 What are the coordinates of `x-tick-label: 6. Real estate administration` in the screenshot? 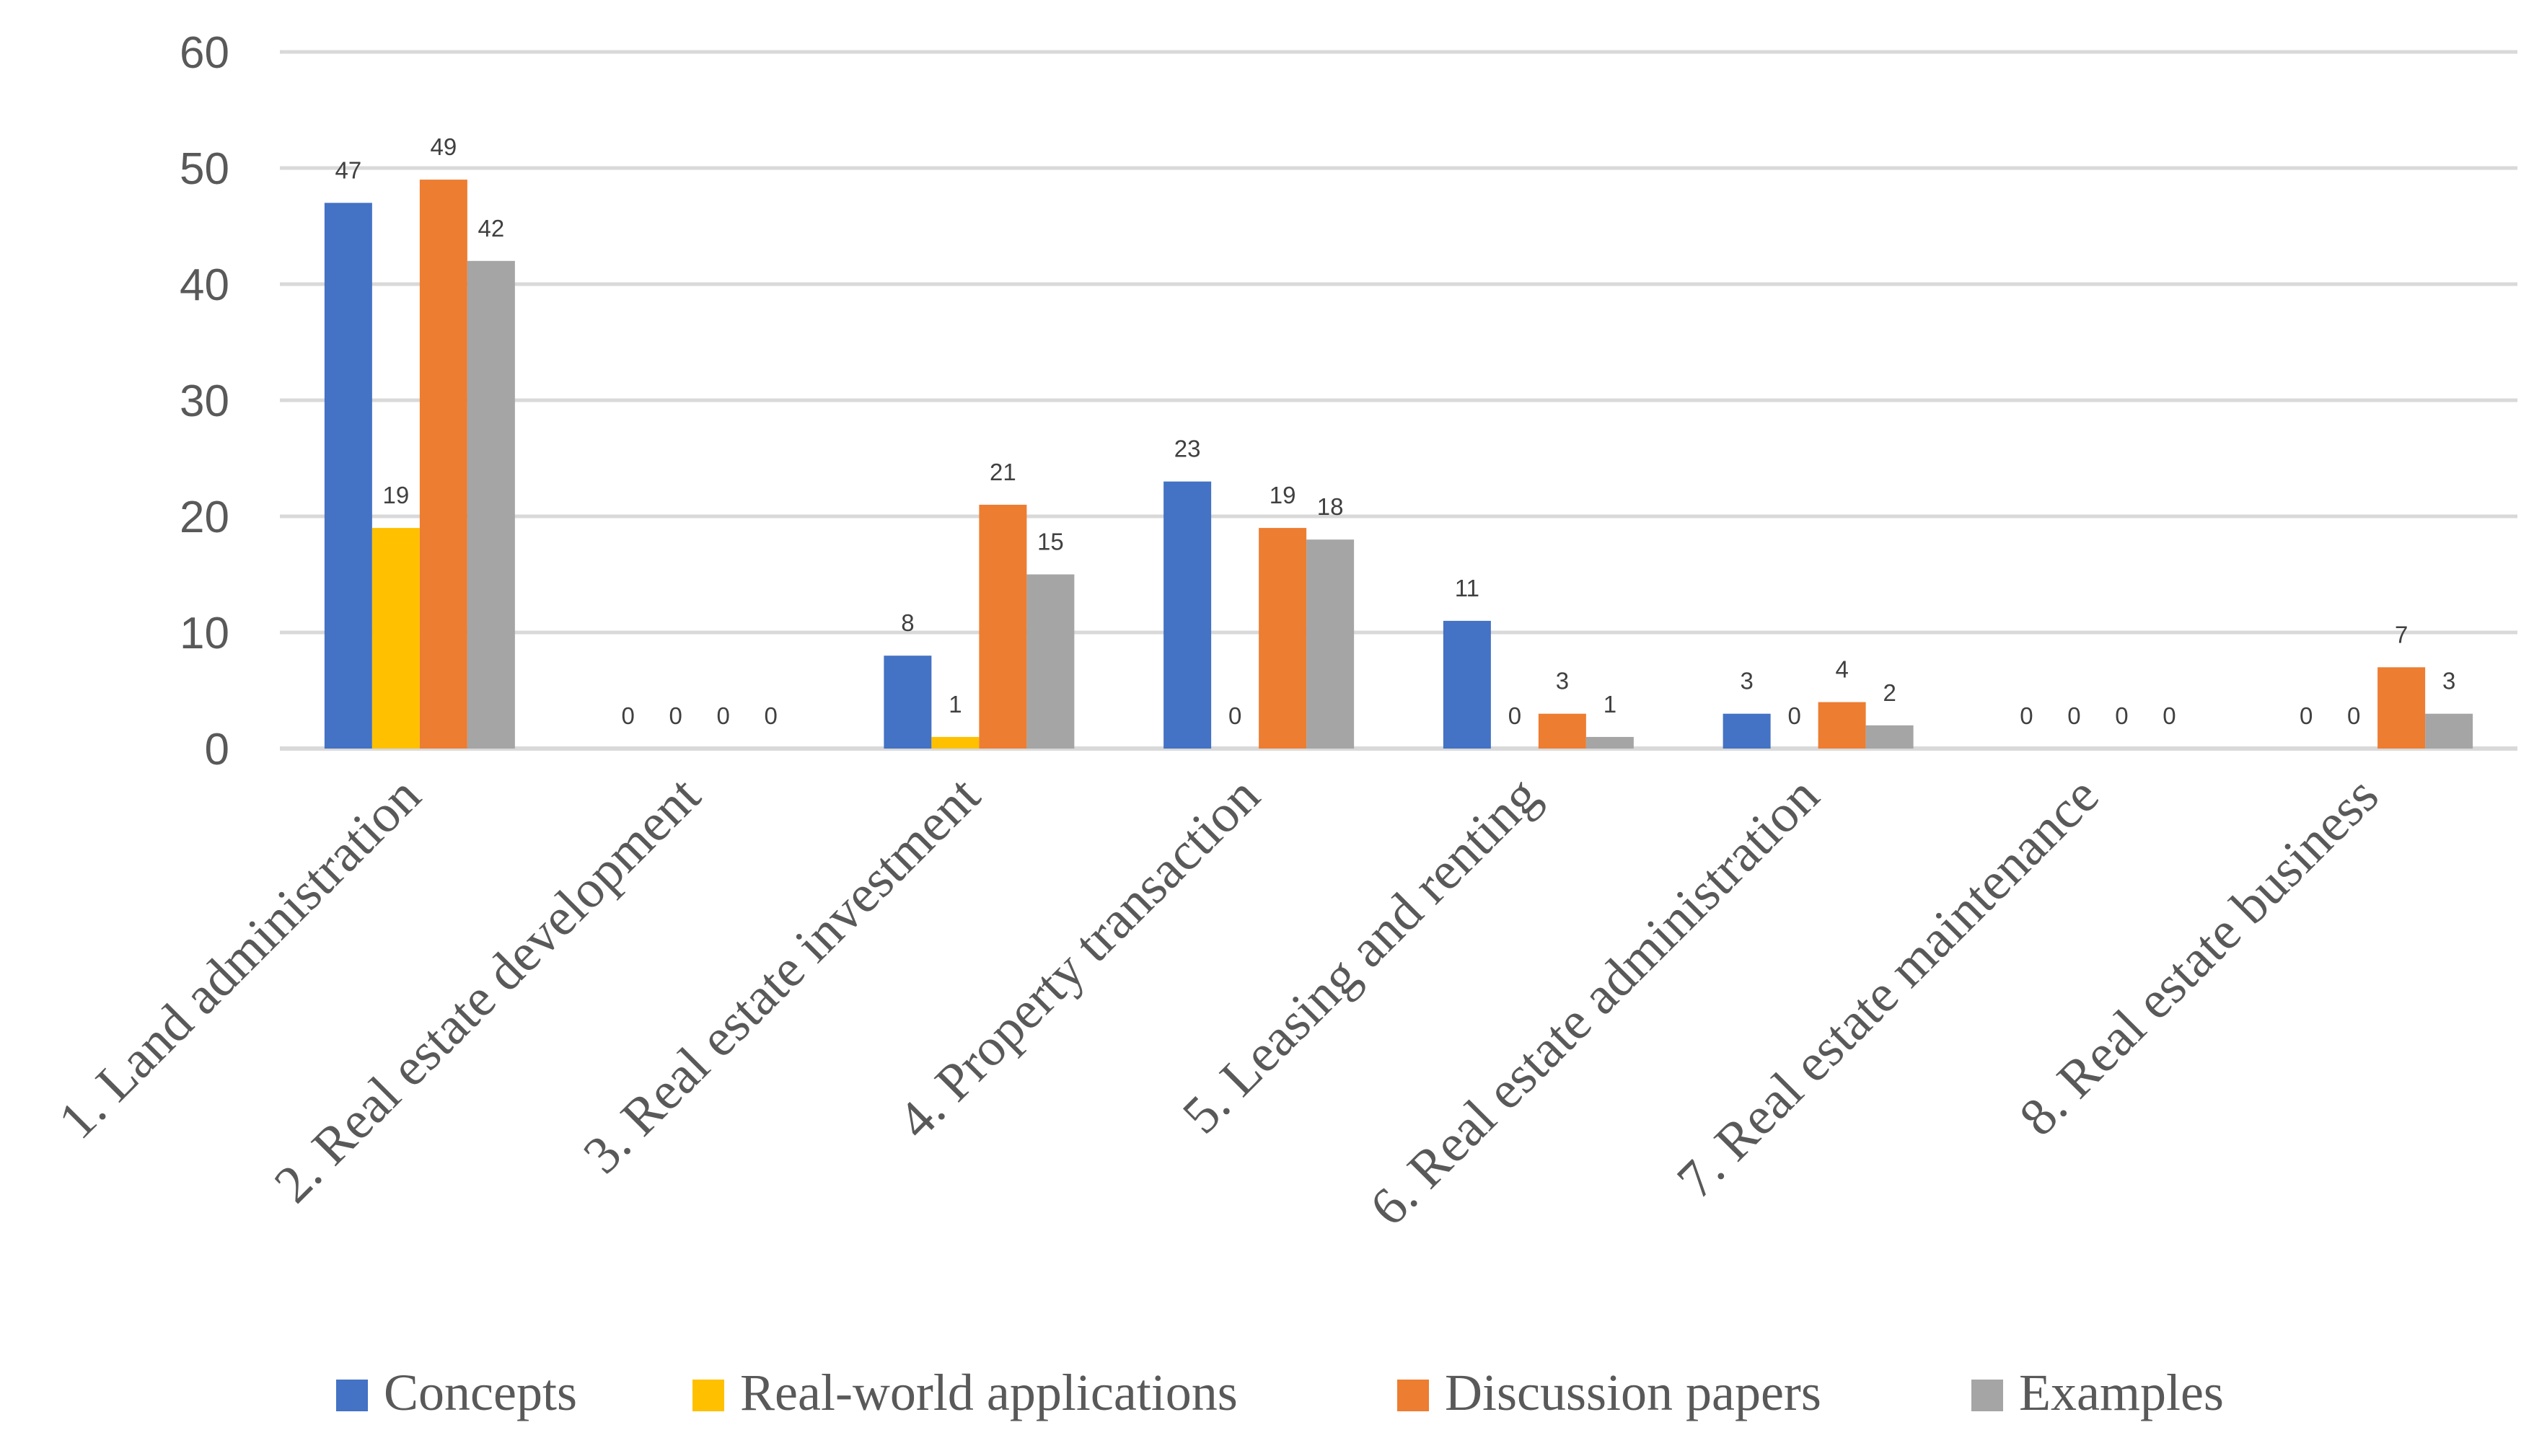 It's located at (1595, 1001).